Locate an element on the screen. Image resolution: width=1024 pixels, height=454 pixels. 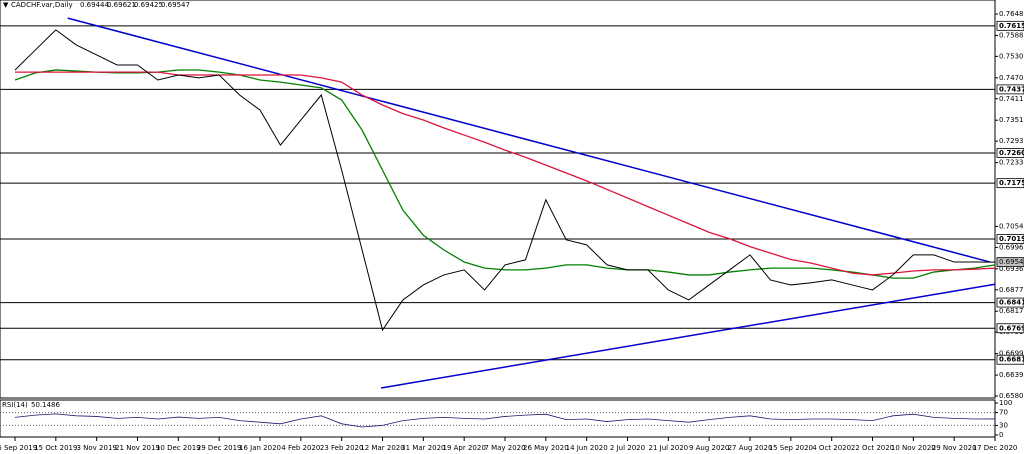
header-arrow: ▼ is located at coordinates (6, 5).